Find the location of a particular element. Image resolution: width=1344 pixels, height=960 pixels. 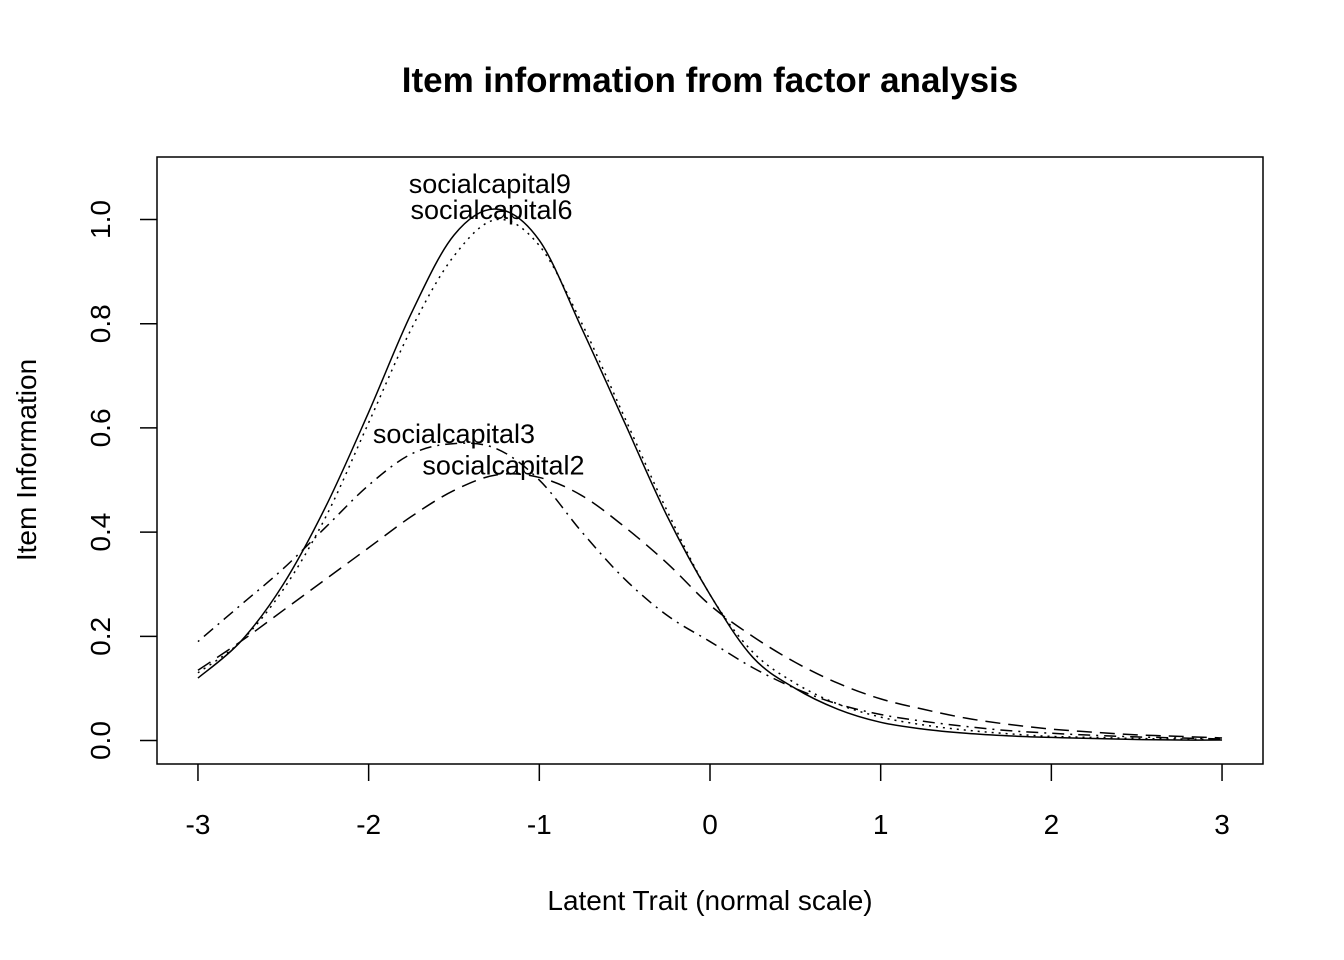

curve-label-socialcapital2: socialcapital2 is located at coordinates (503, 465).